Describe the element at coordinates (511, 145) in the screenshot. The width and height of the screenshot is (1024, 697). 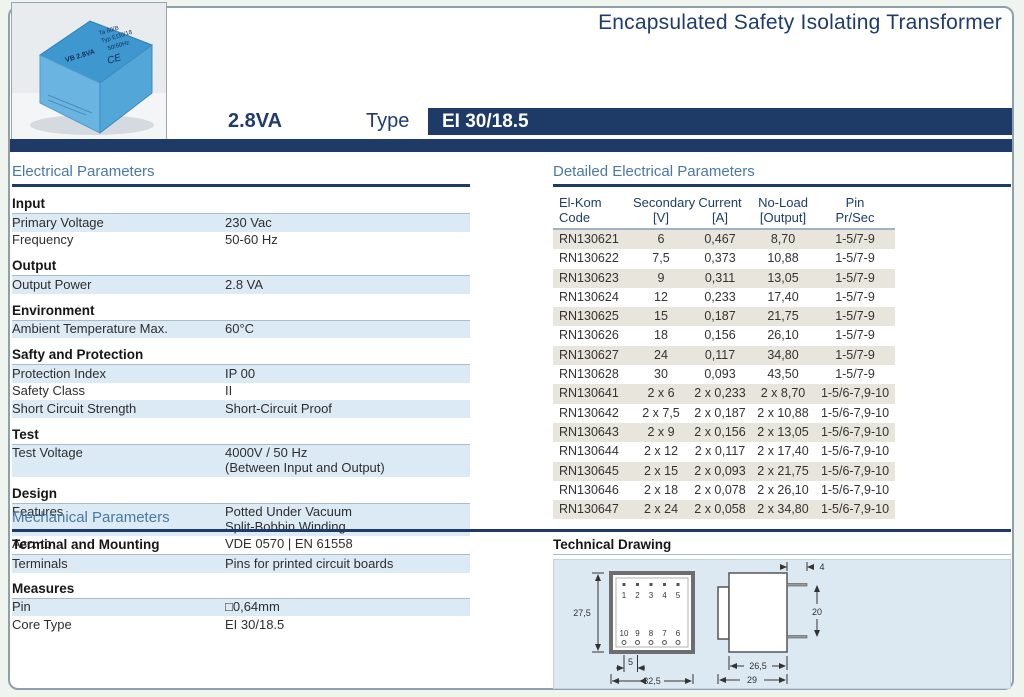
I see `header-divider-bar` at that location.